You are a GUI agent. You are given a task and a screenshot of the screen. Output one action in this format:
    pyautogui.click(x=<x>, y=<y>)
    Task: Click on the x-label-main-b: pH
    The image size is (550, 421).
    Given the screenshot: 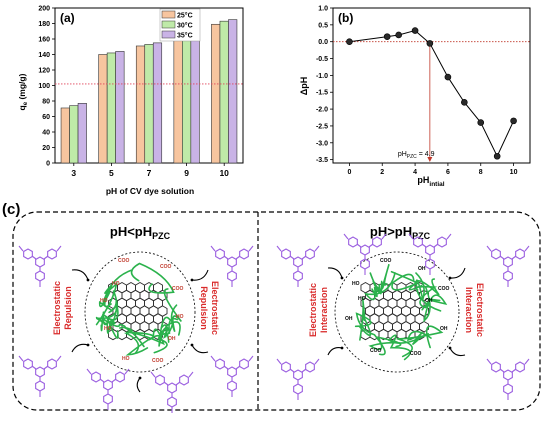 What is the action you would take?
    pyautogui.click(x=423, y=180)
    